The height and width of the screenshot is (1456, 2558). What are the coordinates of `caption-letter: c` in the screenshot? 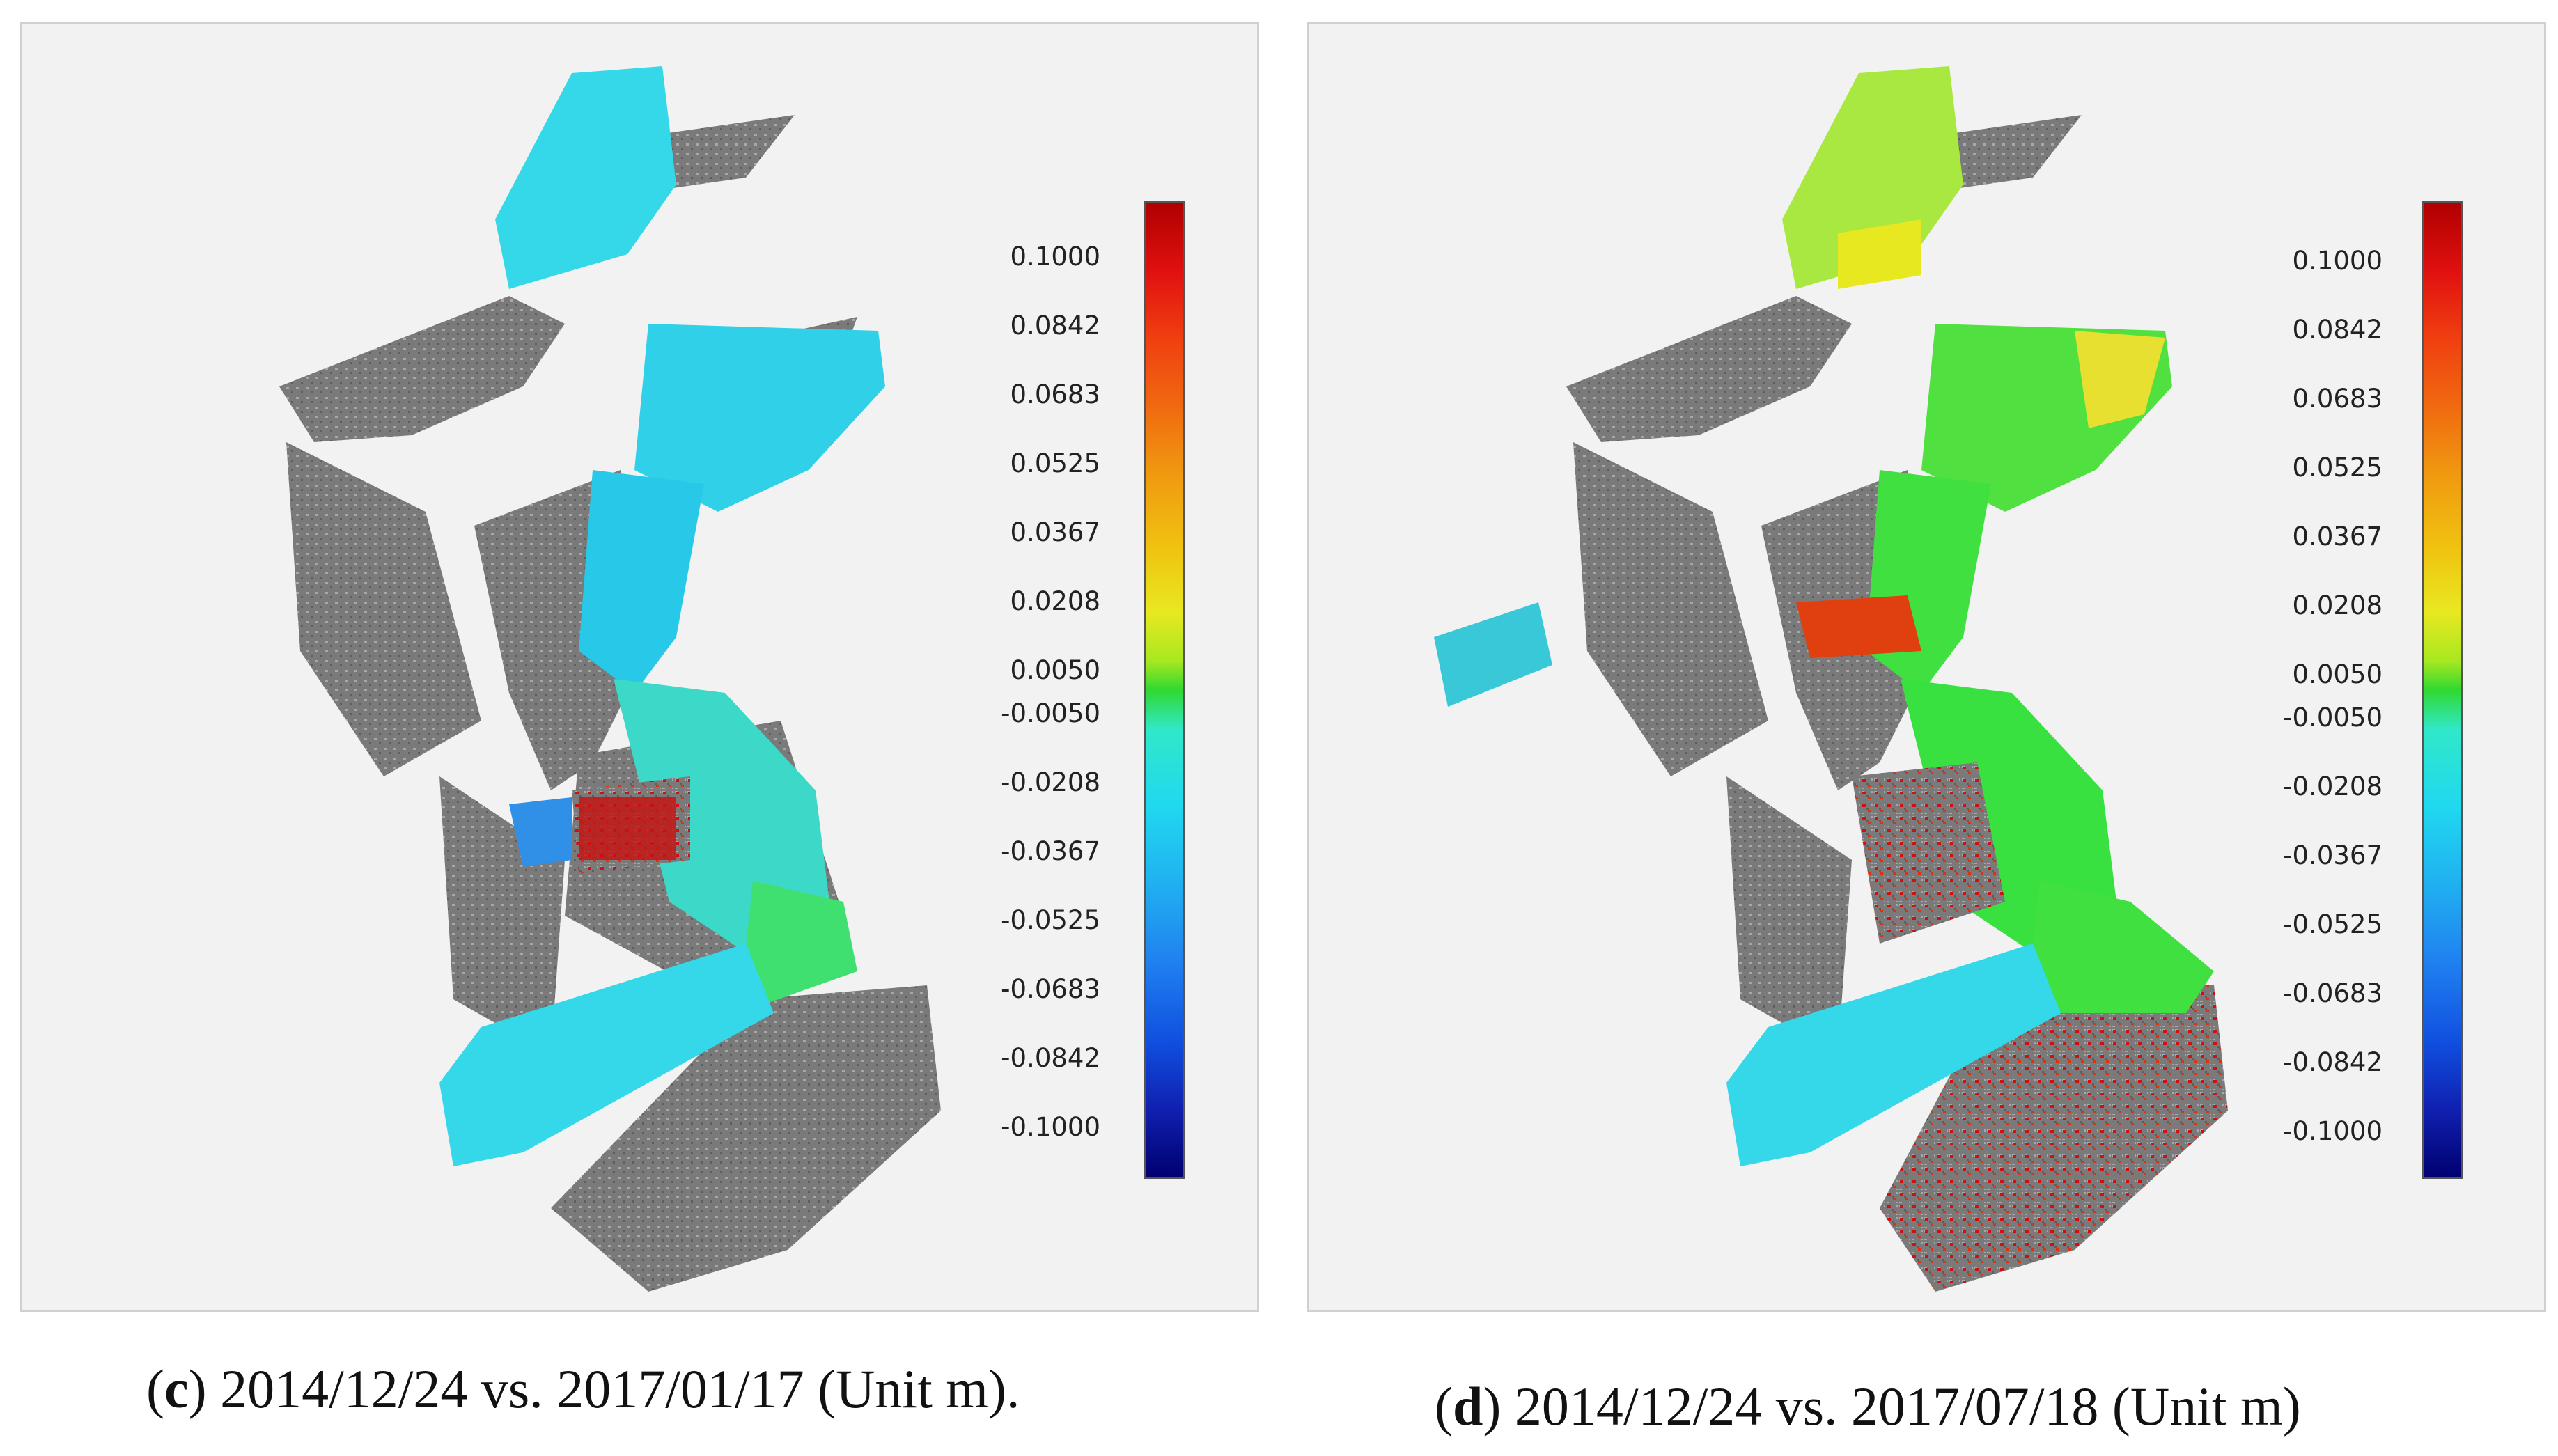 It's located at (176, 1389).